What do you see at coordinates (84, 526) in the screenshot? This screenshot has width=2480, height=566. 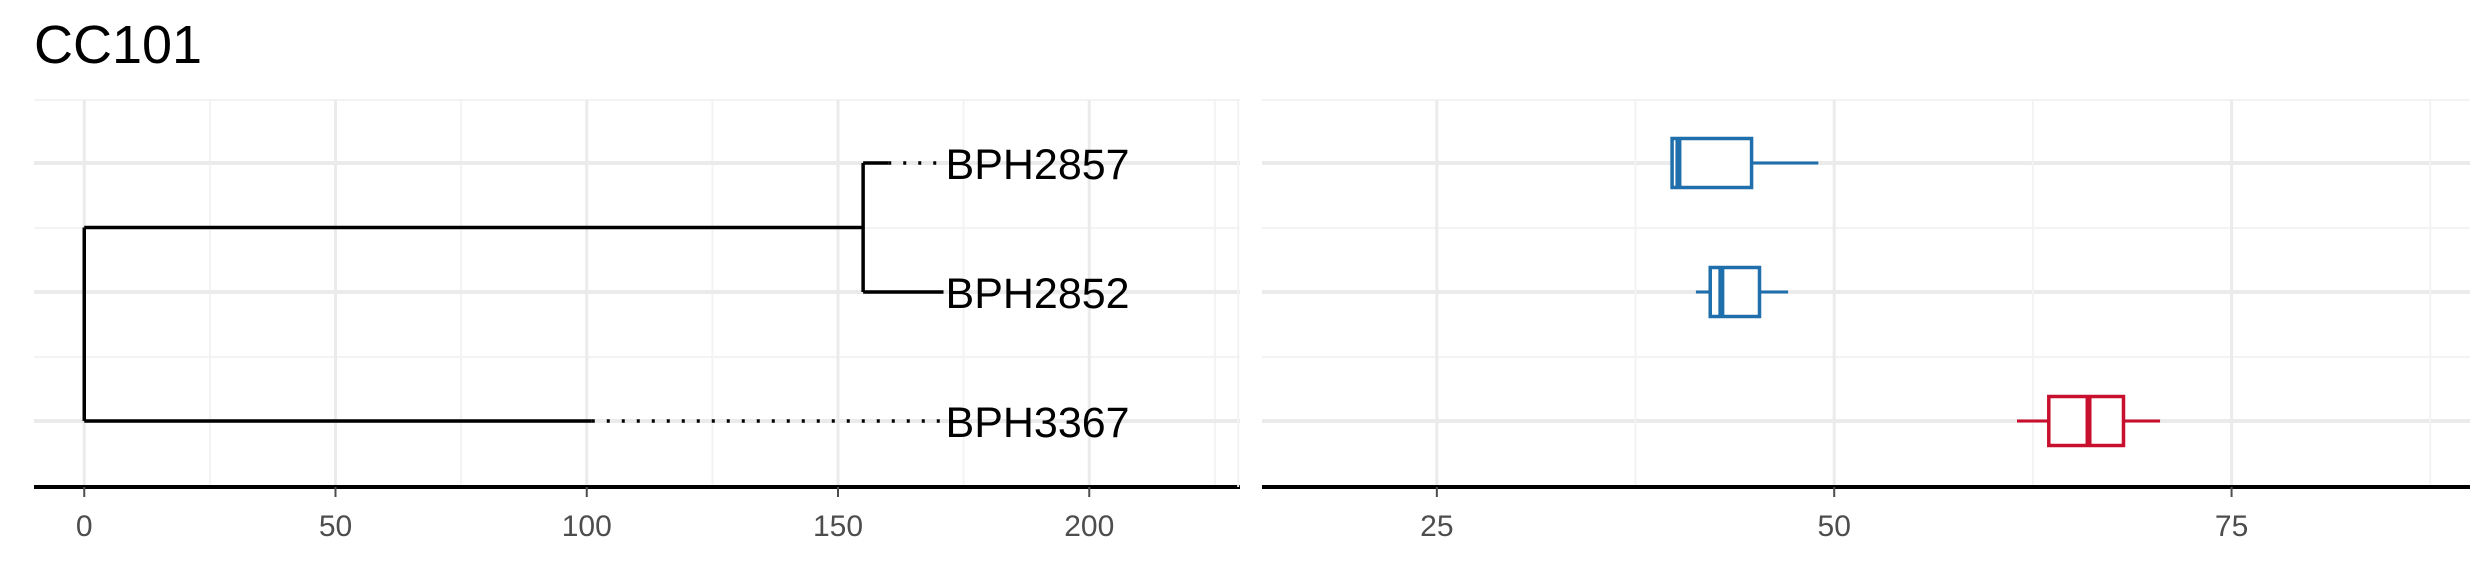 I see `tree-x-tick-label: 0` at bounding box center [84, 526].